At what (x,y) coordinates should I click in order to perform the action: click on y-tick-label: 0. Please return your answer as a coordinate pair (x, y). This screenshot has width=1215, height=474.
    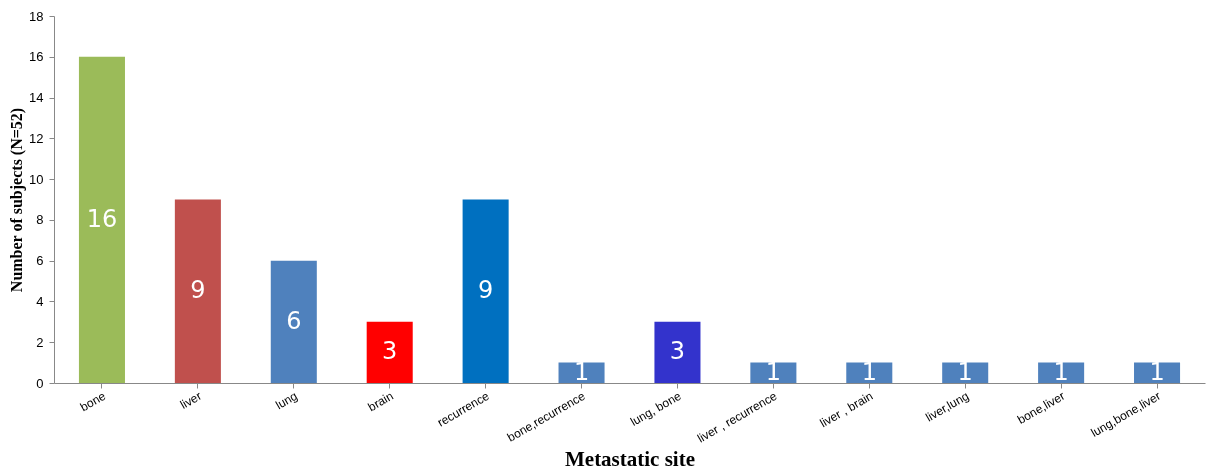
    Looking at the image, I should click on (40, 383).